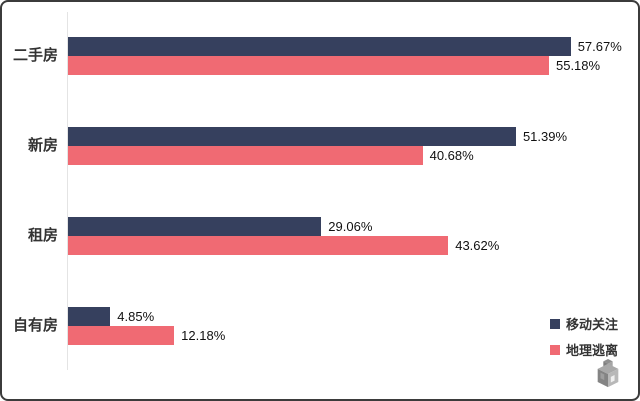 The height and width of the screenshot is (401, 640). Describe the element at coordinates (583, 336) in the screenshot. I see `legend: 移动关注 地理逃离` at that location.